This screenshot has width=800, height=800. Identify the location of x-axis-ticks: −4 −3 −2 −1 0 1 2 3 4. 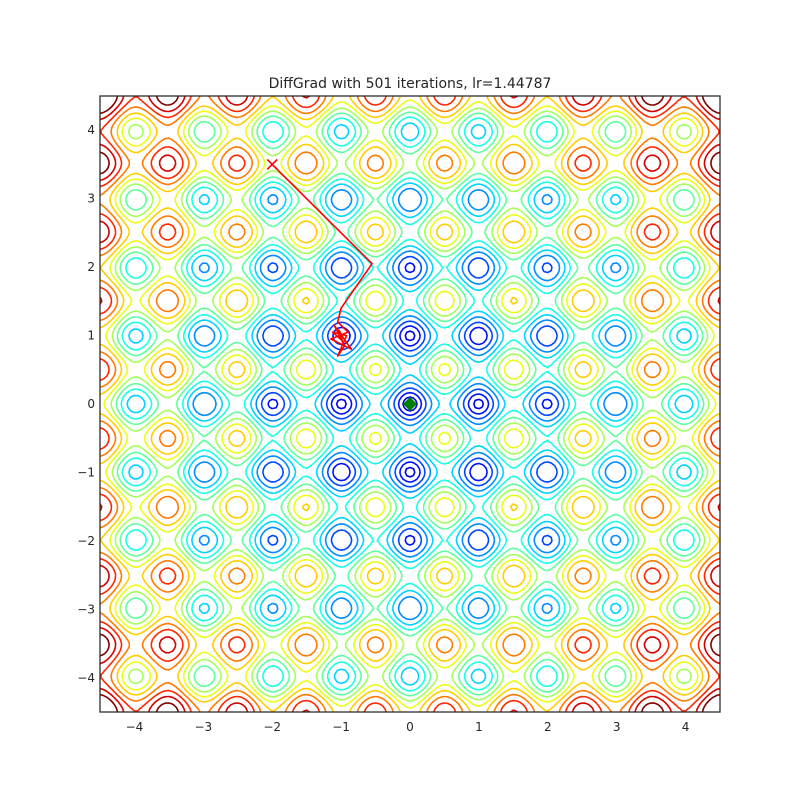
(408, 727).